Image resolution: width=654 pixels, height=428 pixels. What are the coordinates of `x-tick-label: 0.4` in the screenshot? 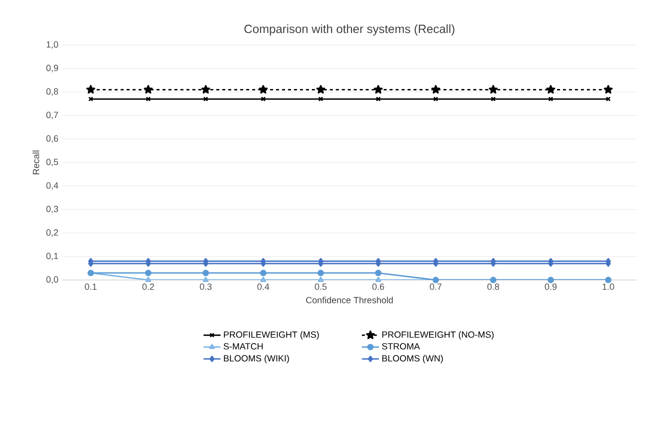 It's located at (263, 287).